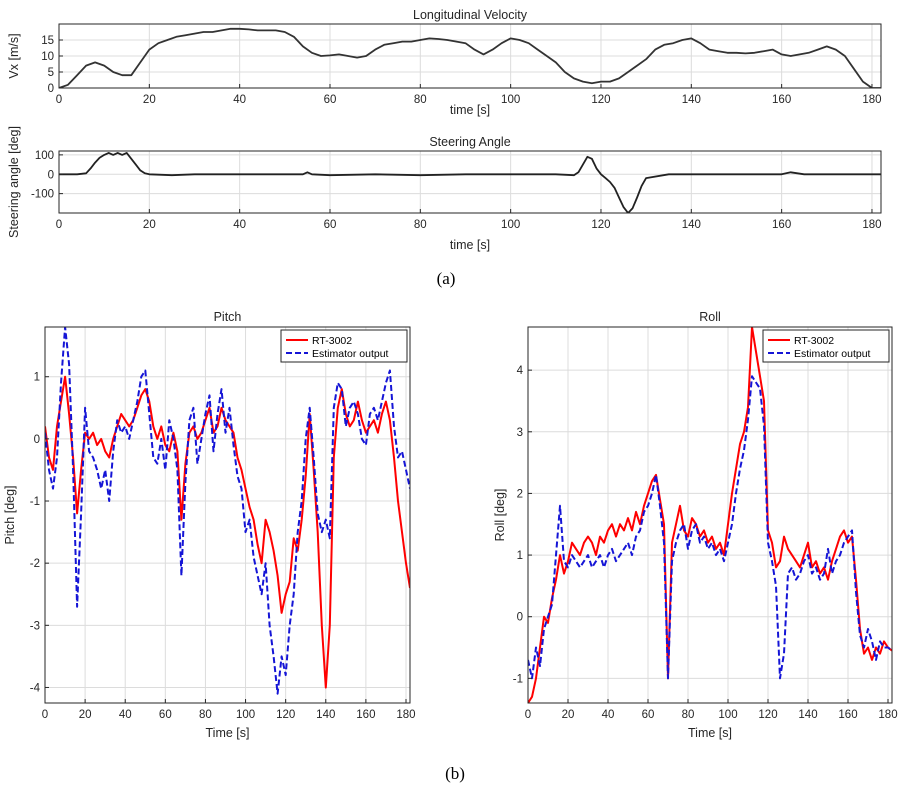  Describe the element at coordinates (149, 100) in the screenshot. I see `velocity-xtick-label-1: 20` at that location.